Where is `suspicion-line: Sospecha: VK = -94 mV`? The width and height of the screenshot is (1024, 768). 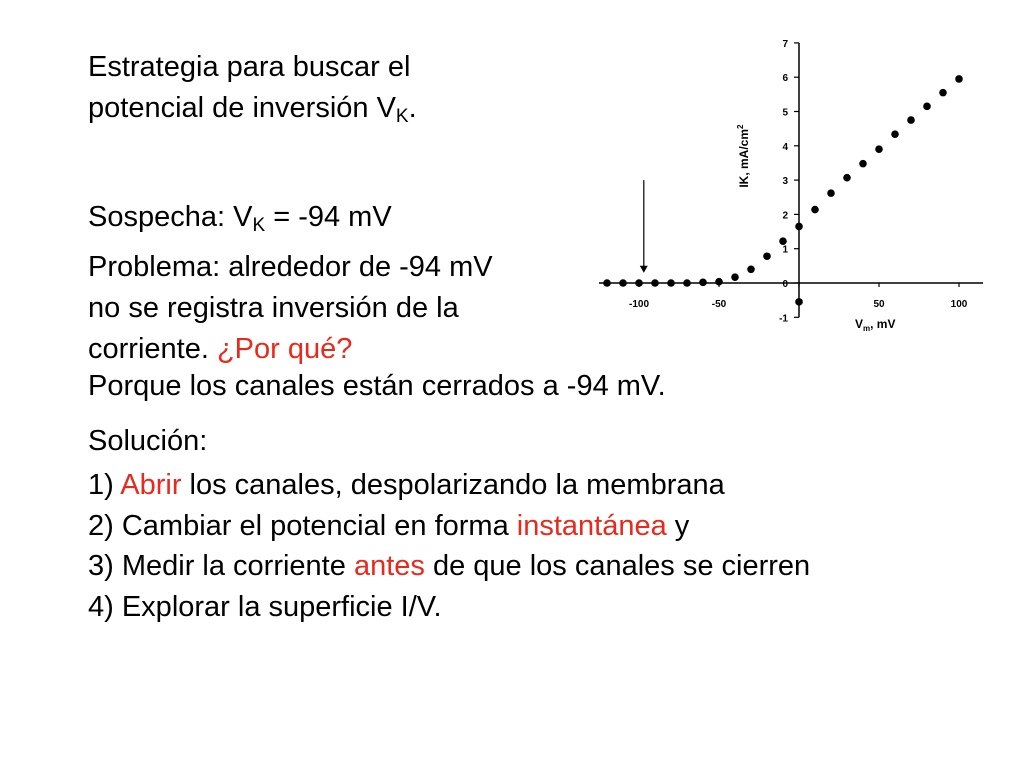 suspicion-line: Sospecha: VK = -94 mV is located at coordinates (240, 218).